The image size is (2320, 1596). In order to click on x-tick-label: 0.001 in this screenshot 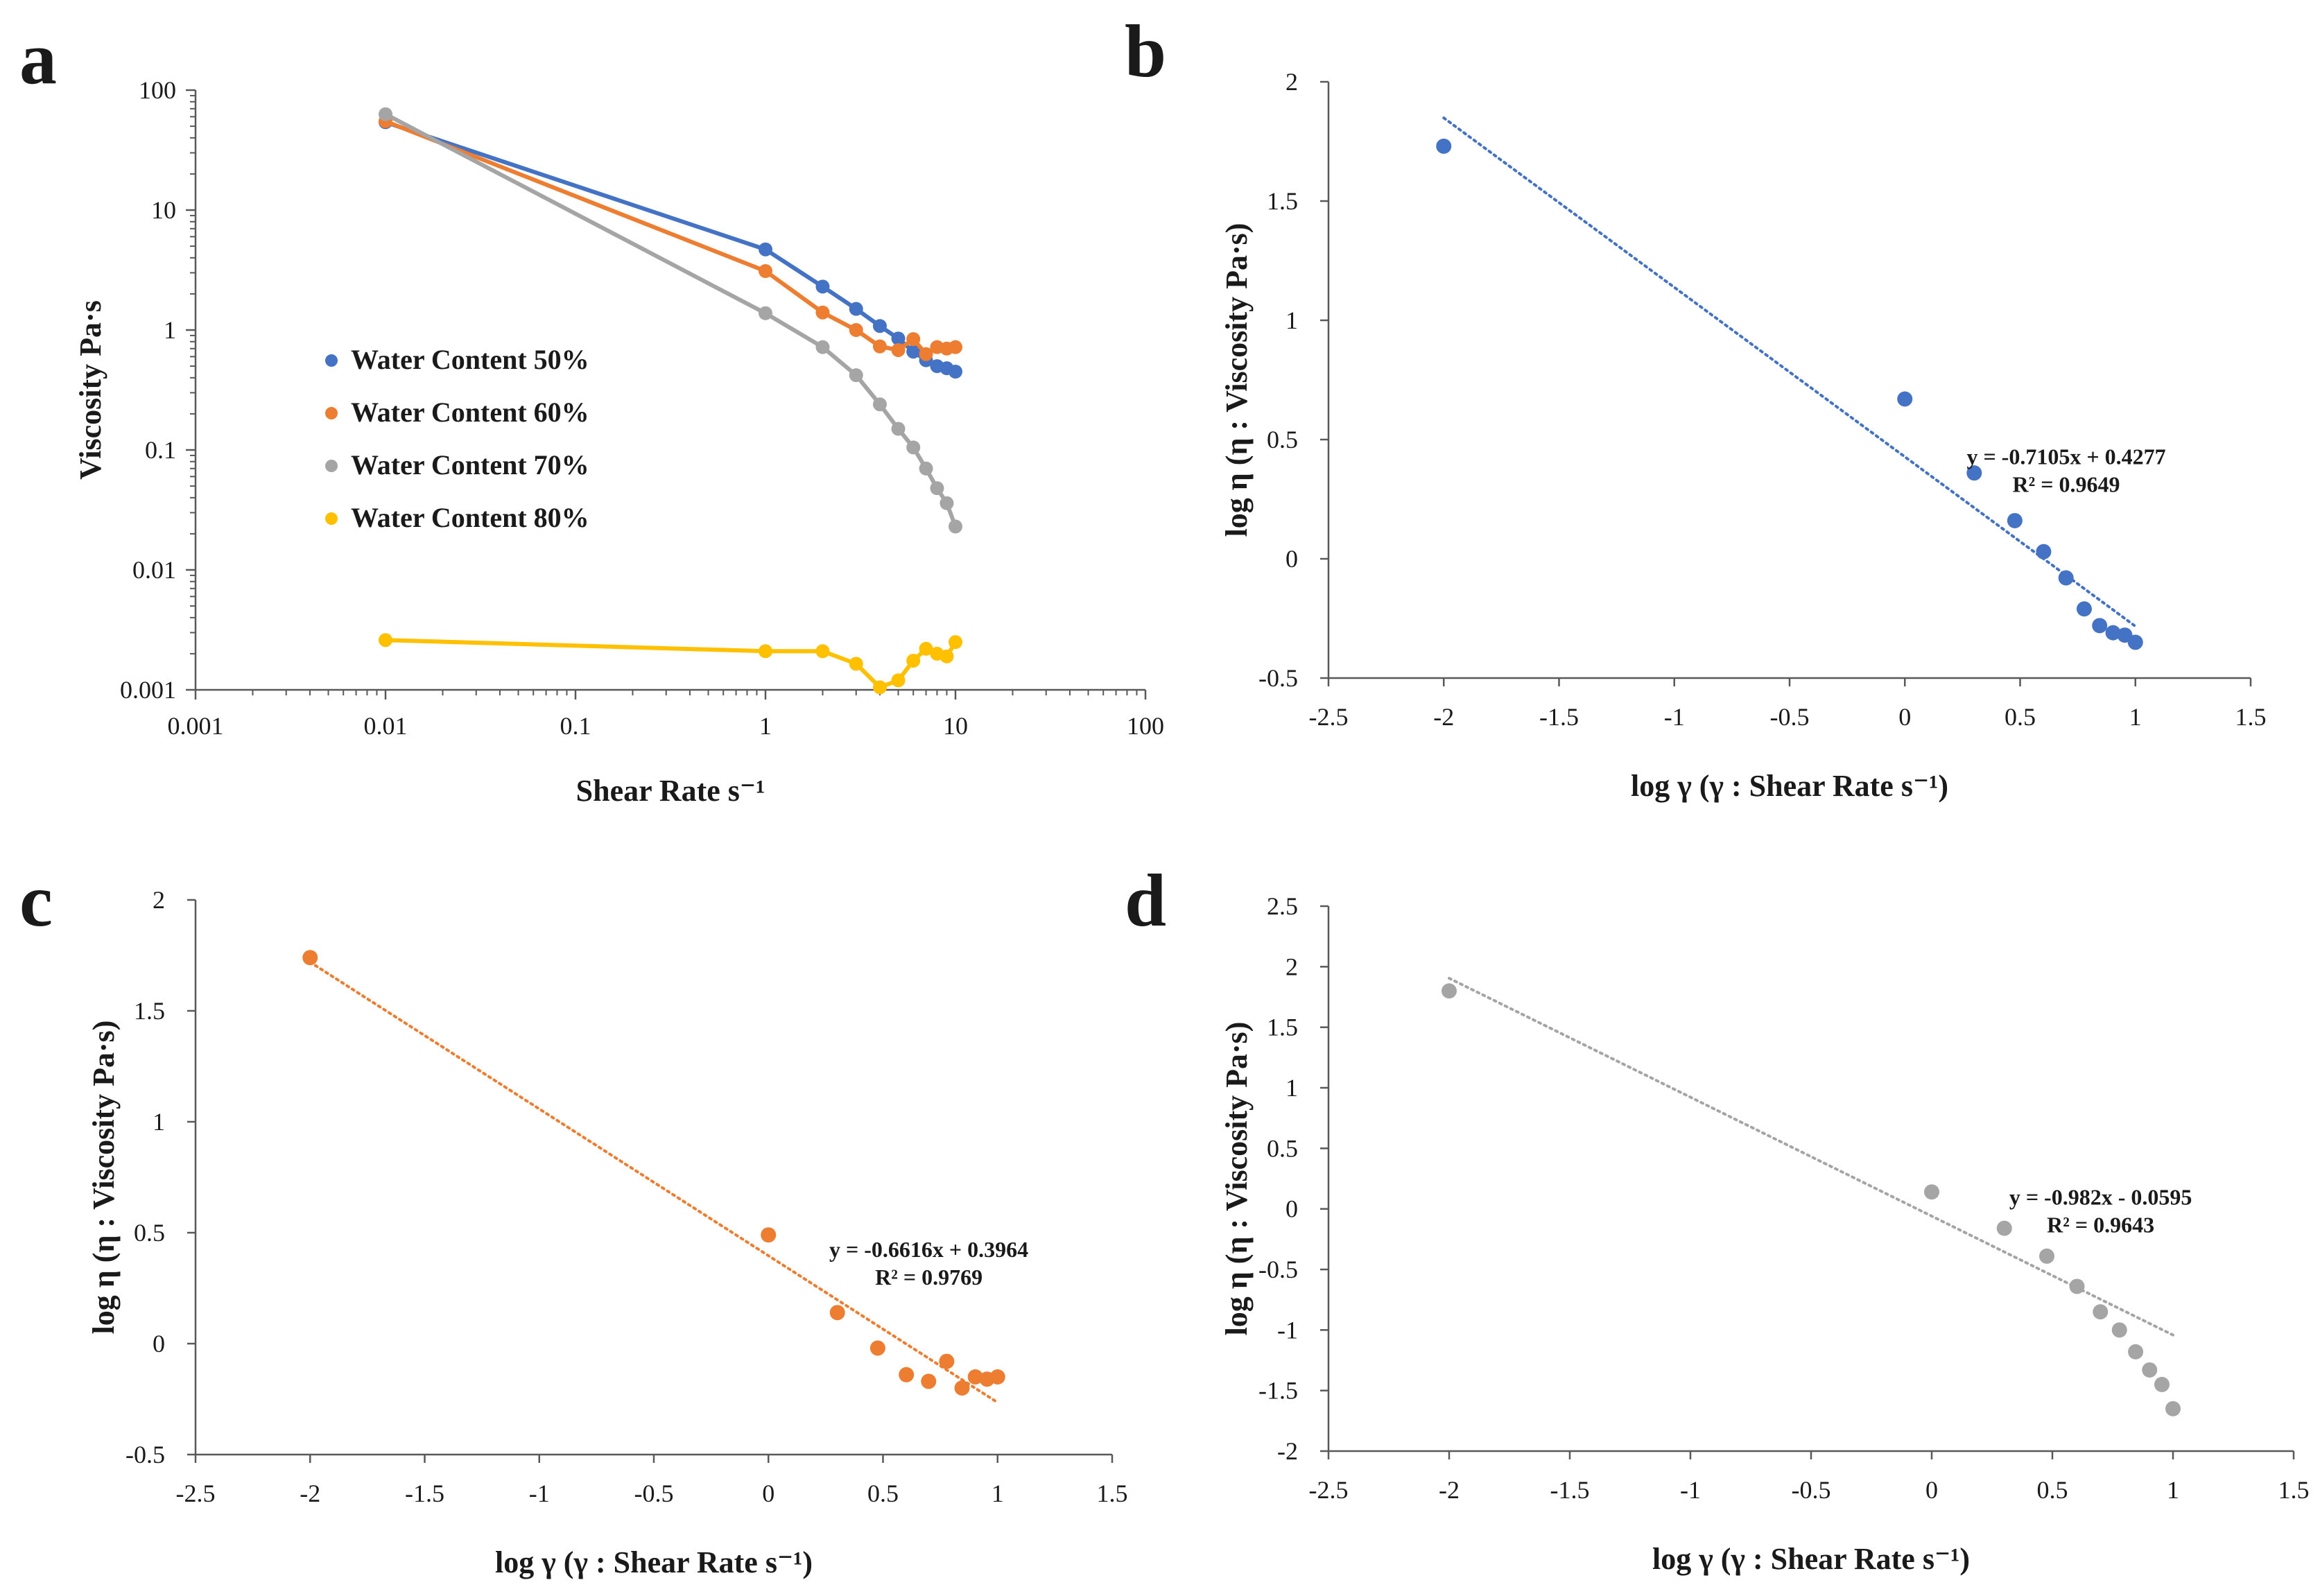, I will do `click(196, 726)`.